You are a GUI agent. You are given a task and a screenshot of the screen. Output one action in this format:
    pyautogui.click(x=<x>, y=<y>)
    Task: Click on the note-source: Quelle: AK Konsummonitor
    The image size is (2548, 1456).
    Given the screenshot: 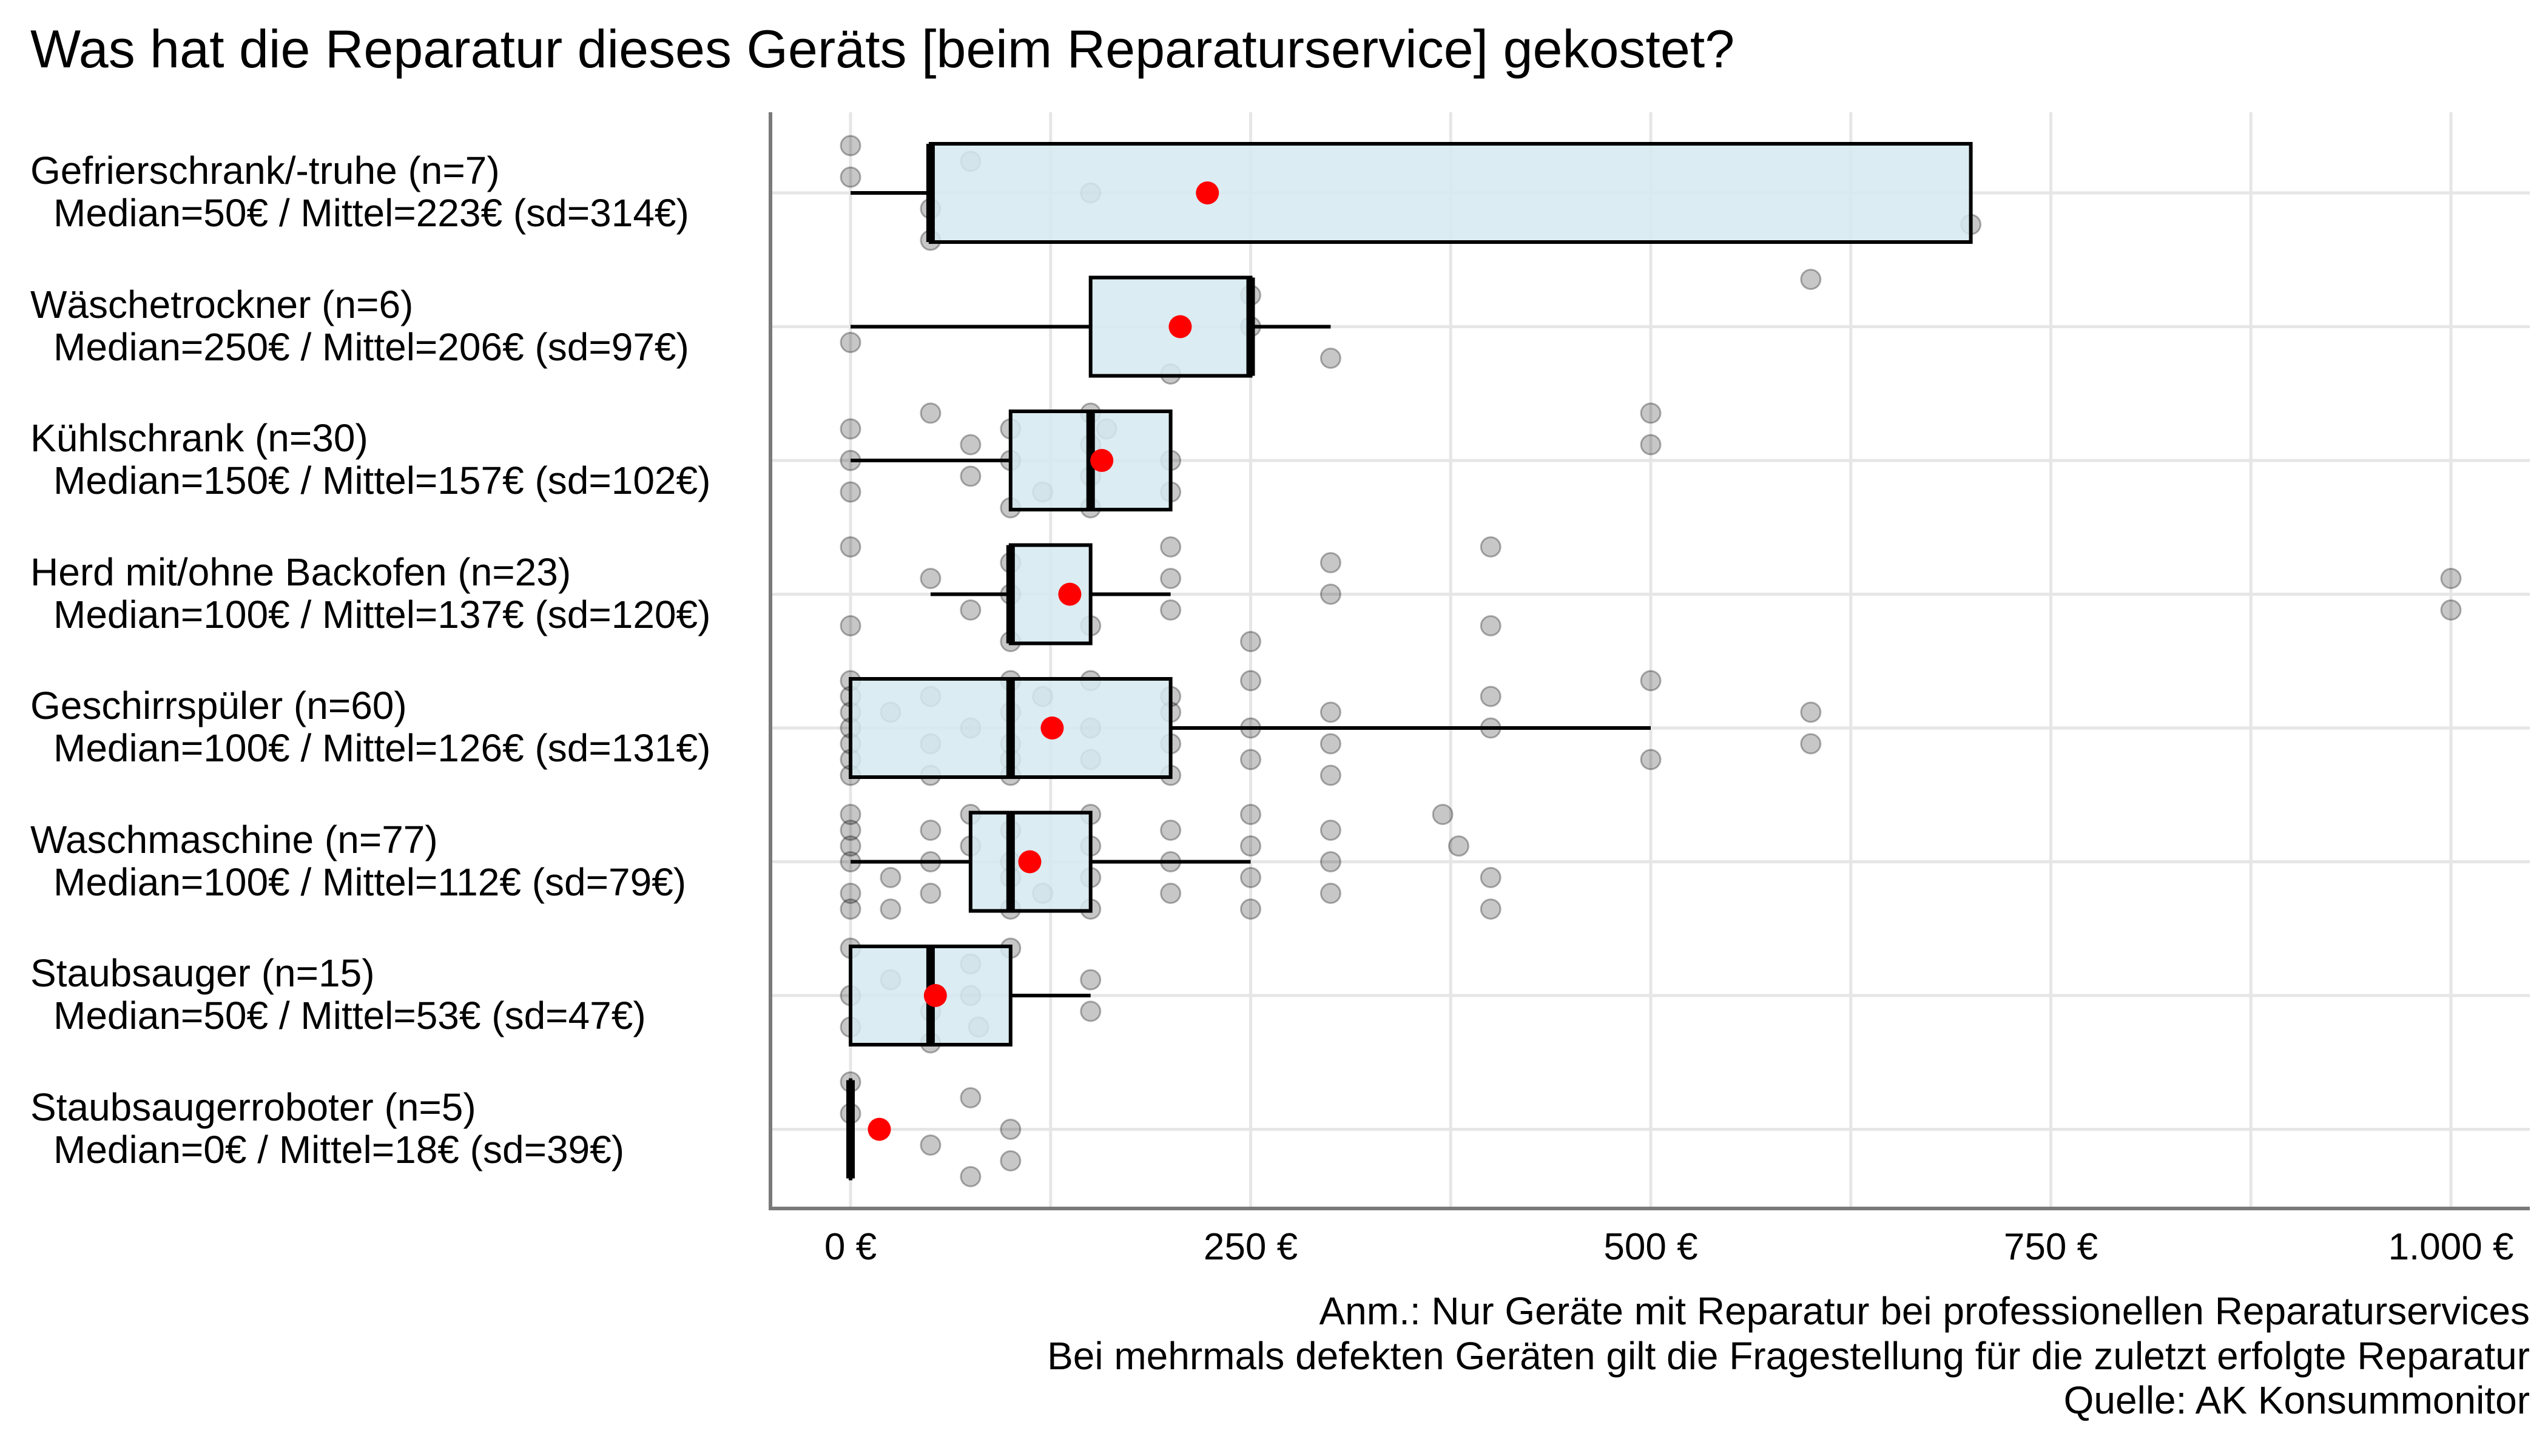 What is the action you would take?
    pyautogui.click(x=2296, y=1400)
    